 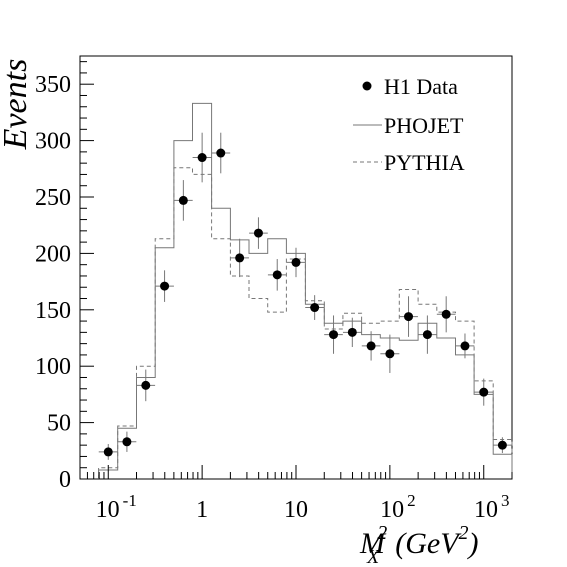 I want to click on legend-label-pythia: PYTHIA, so click(x=424, y=162).